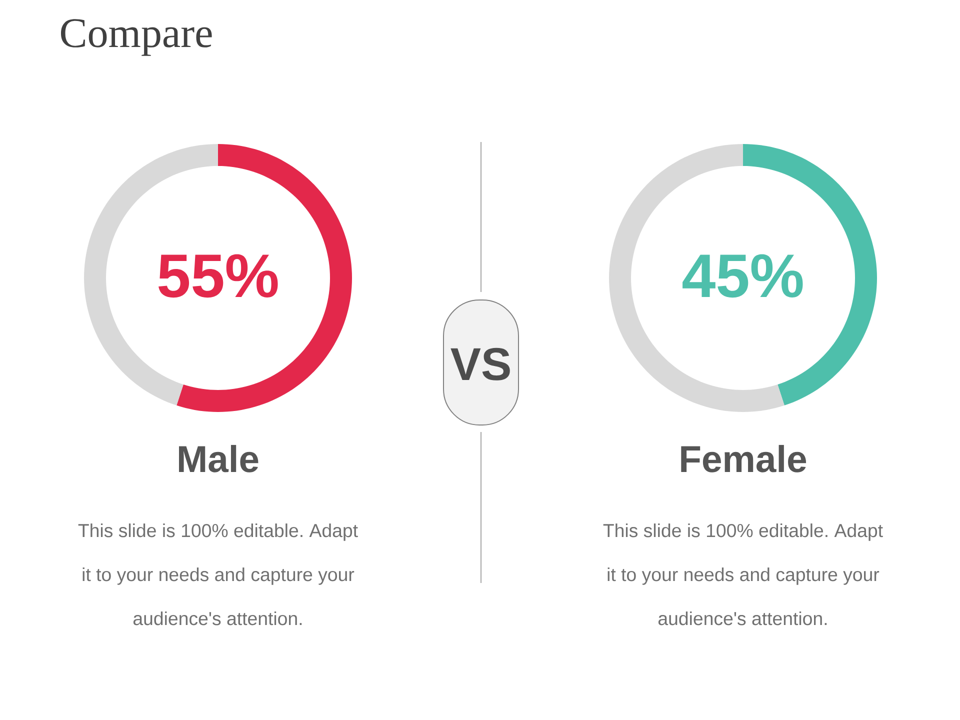 This screenshot has width=960, height=720. I want to click on text: Female, so click(743, 458).